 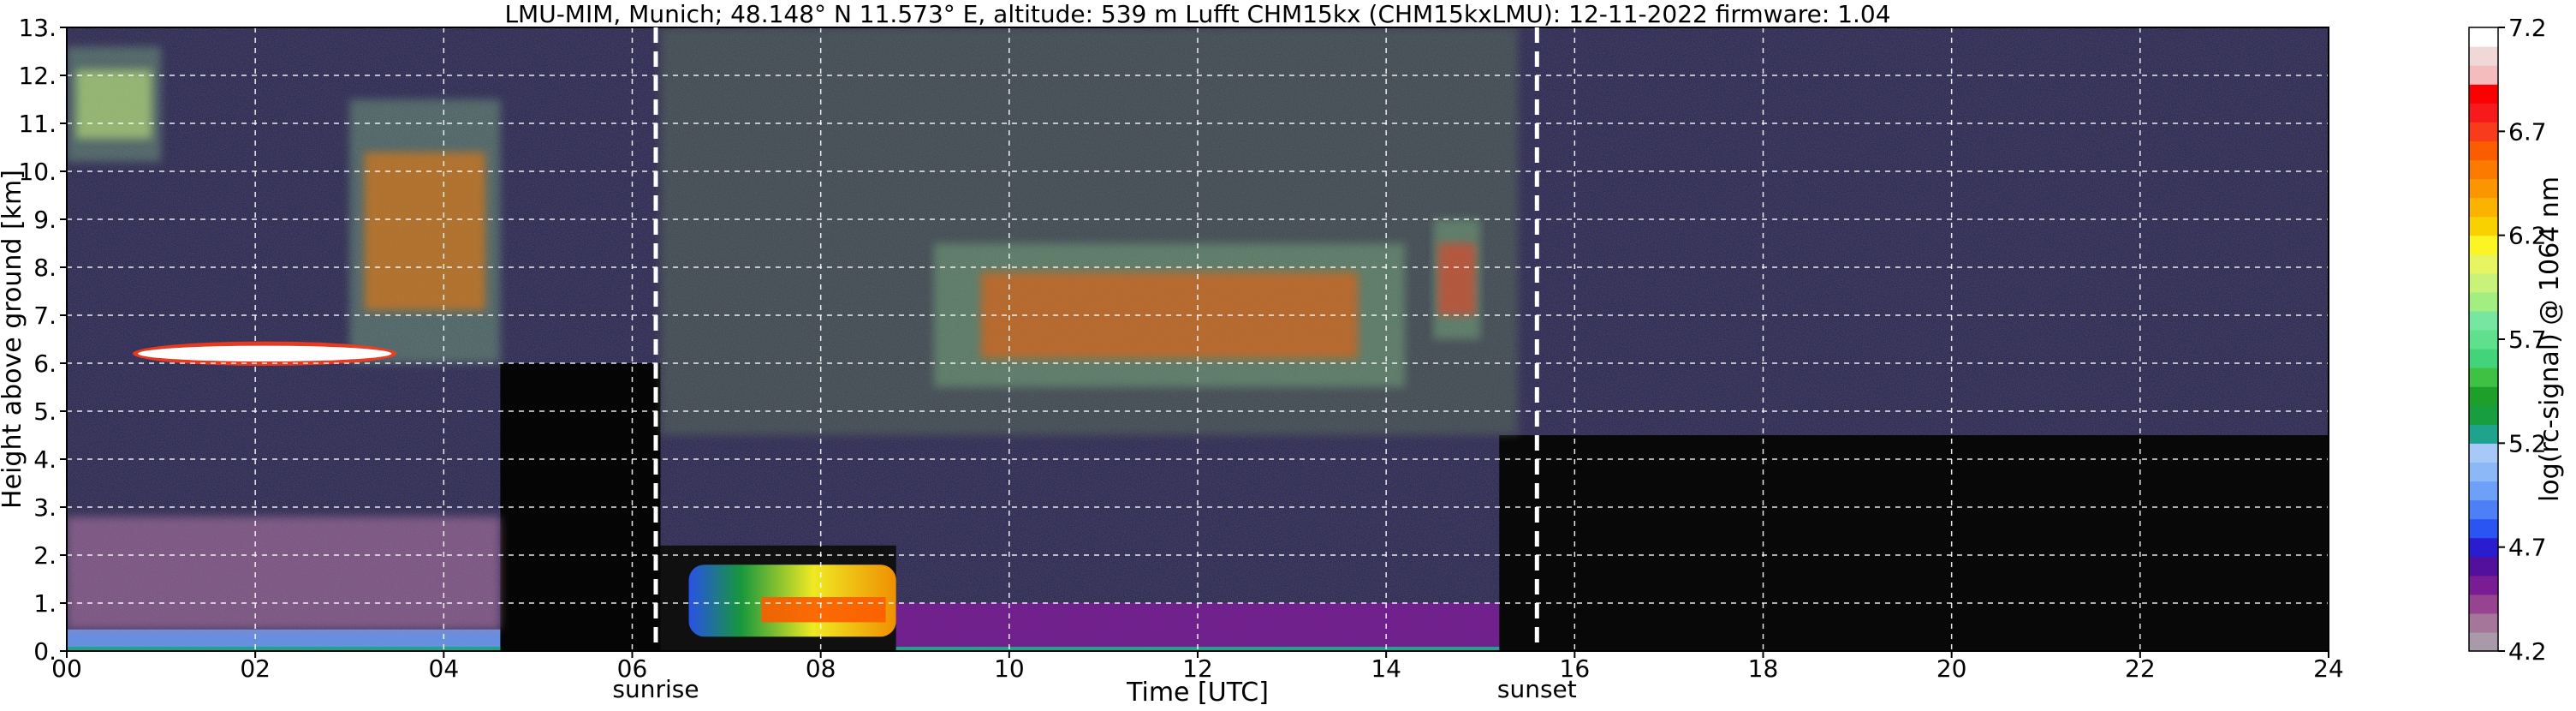 What do you see at coordinates (45, 268) in the screenshot?
I see `y-tick-label: 8.` at bounding box center [45, 268].